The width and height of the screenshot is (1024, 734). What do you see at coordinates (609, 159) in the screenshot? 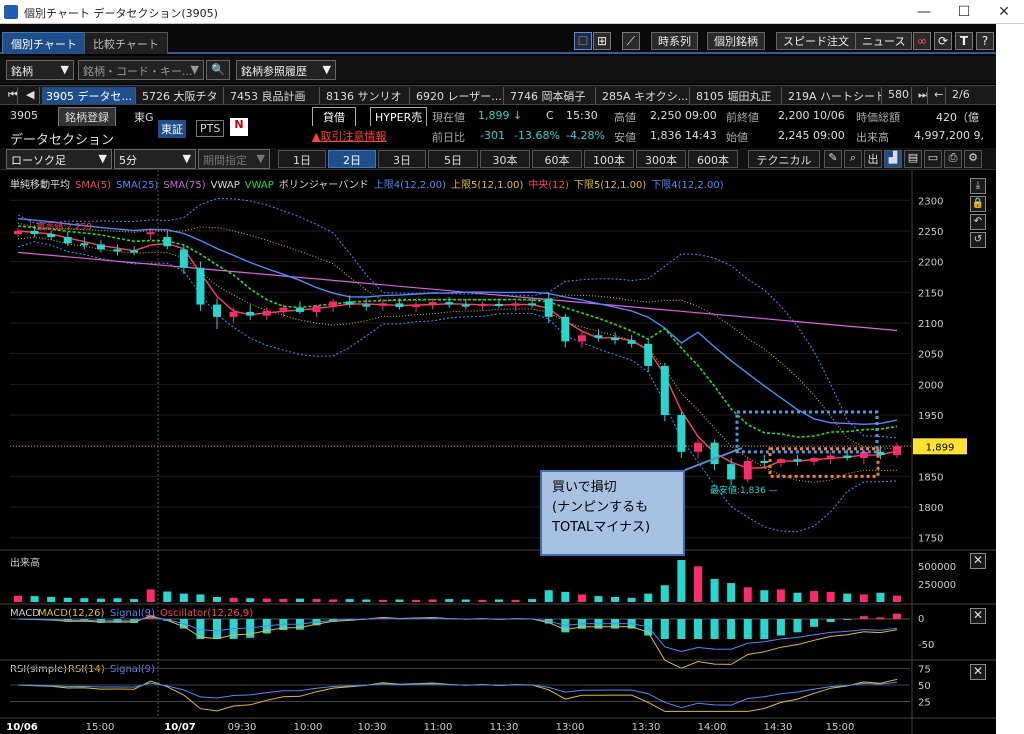
I see `period-100-button: 100本` at bounding box center [609, 159].